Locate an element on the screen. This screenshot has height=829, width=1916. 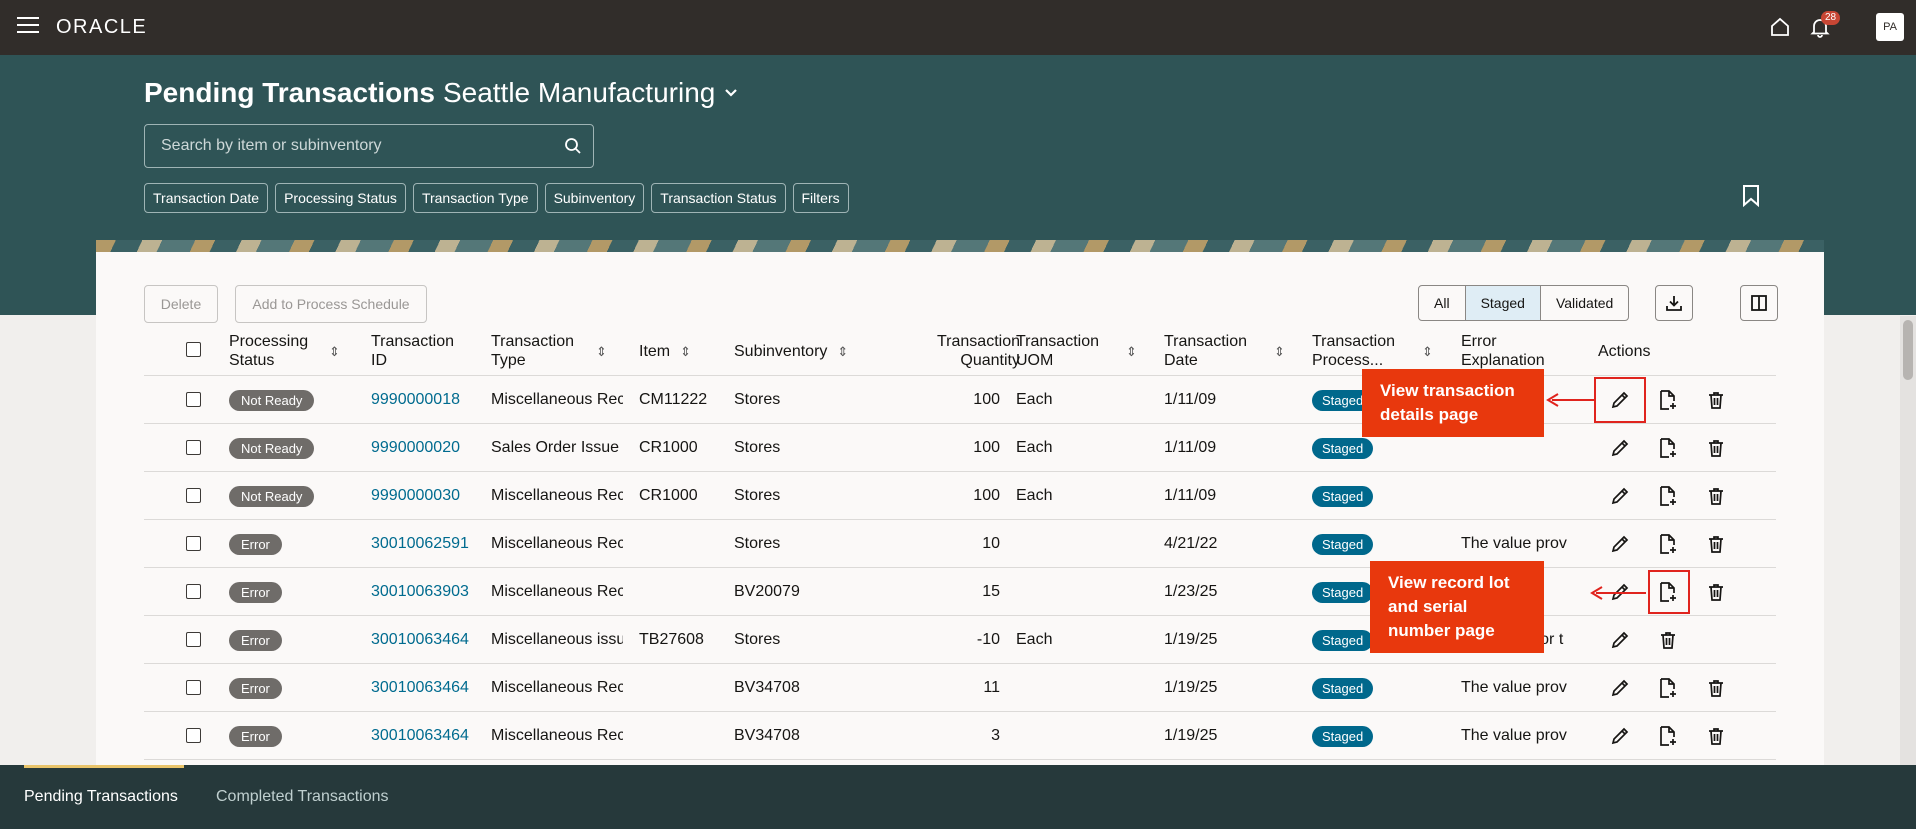
cell-uom: Each is located at coordinates (1034, 639).